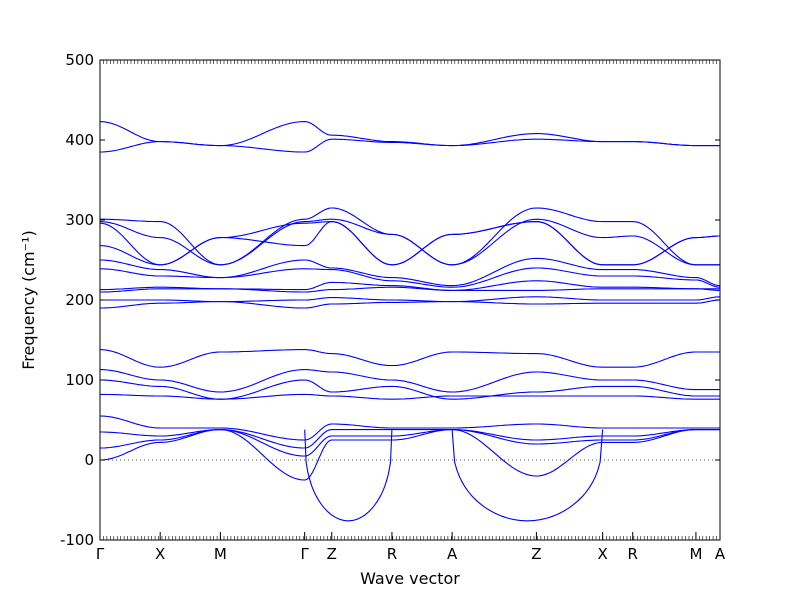 This screenshot has width=800, height=600. I want to click on x-axis-label: Wave vector, so click(410, 578).